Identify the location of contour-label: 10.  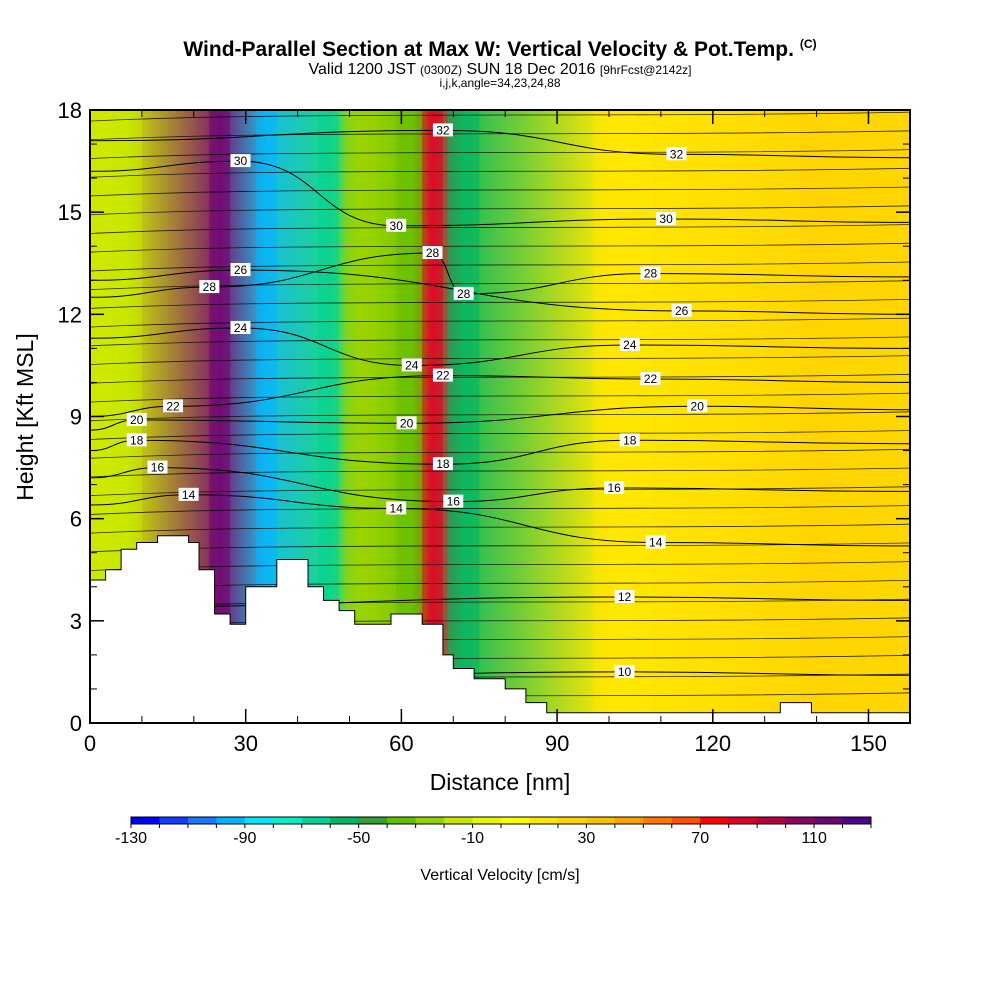
(624, 671).